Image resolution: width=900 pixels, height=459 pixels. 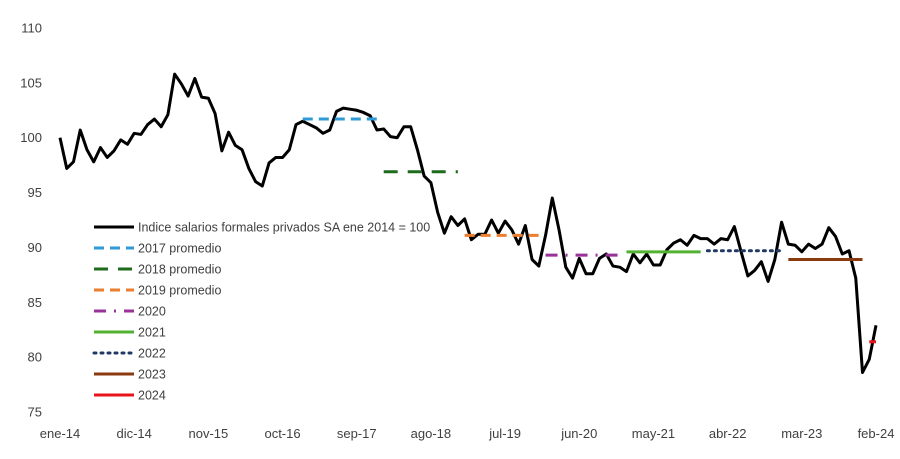 I want to click on y-tick-label: 90, so click(x=35, y=247).